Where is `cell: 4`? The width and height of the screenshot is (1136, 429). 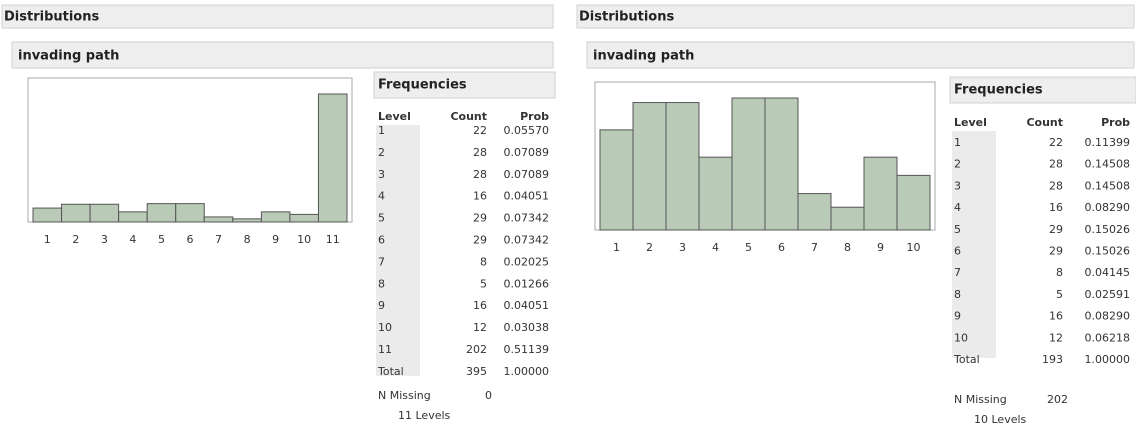 cell: 4 is located at coordinates (381, 196).